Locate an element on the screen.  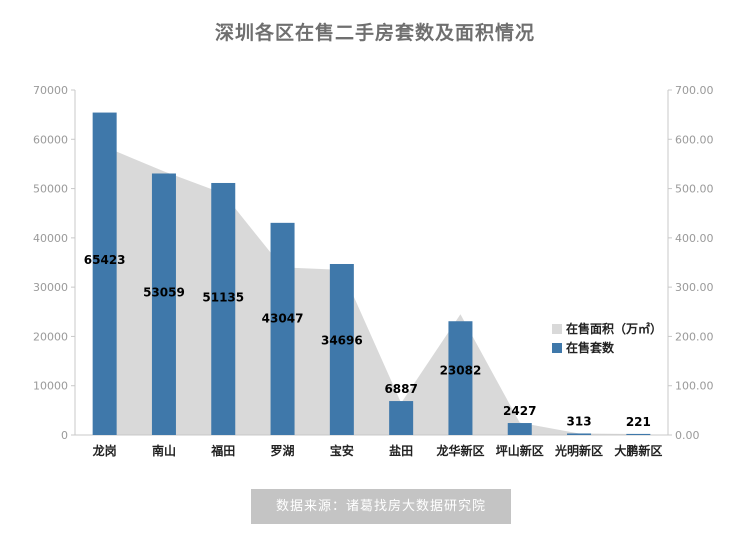
legend-swatch-bar is located at coordinates (557, 348).